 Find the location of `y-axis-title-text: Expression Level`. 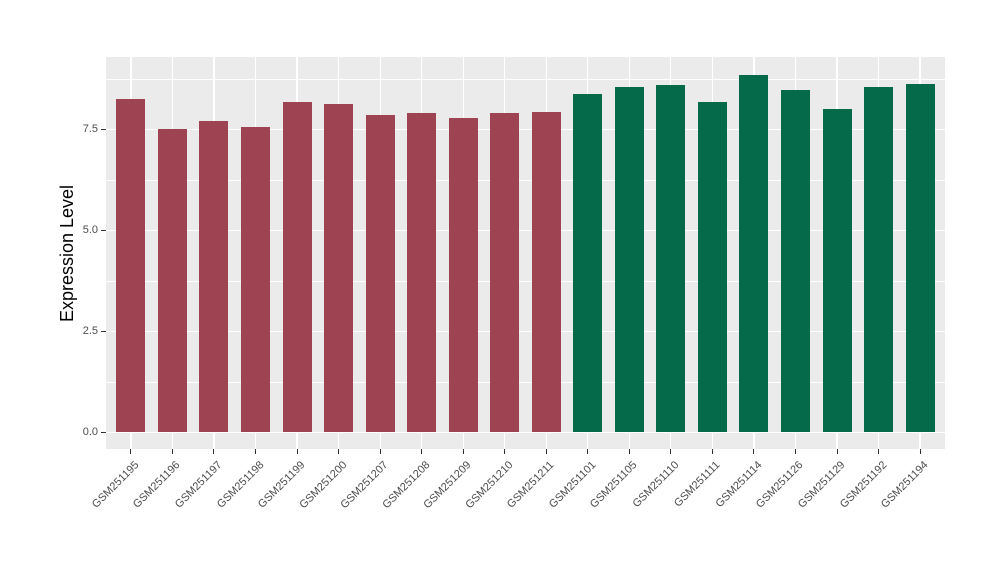

y-axis-title-text: Expression Level is located at coordinates (67, 253).